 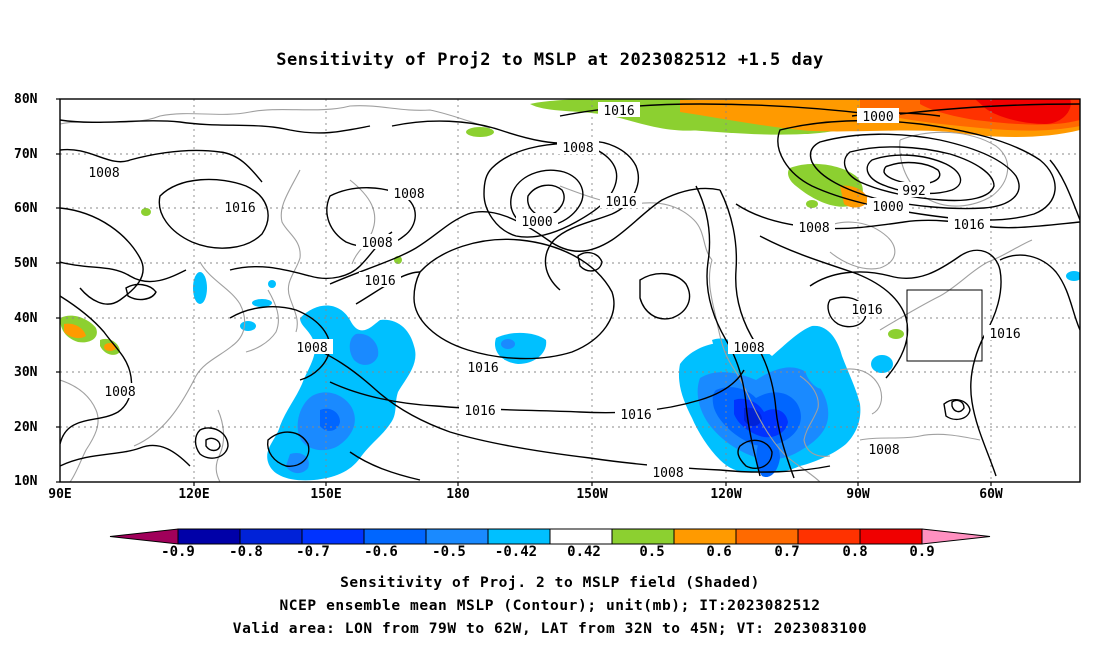 I want to click on lat-label-70n: 70N, so click(x=26, y=154).